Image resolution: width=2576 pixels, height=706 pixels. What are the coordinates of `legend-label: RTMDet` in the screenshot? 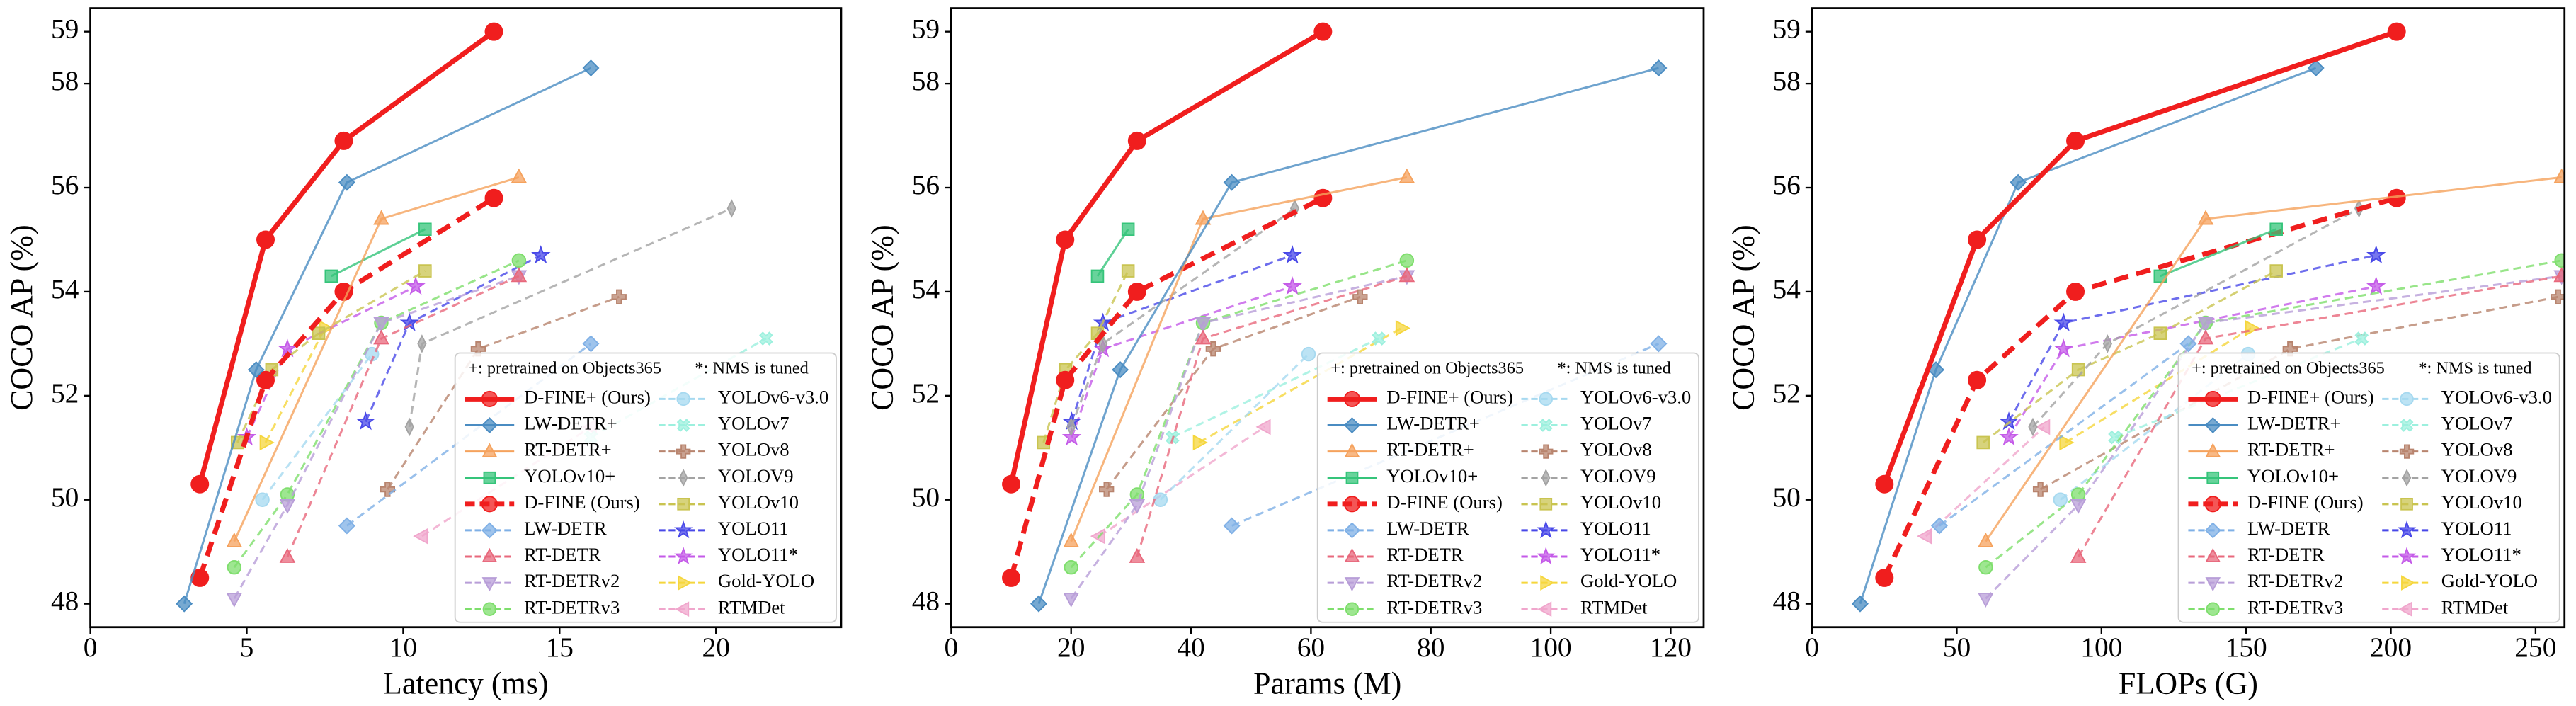 It's located at (2475, 606).